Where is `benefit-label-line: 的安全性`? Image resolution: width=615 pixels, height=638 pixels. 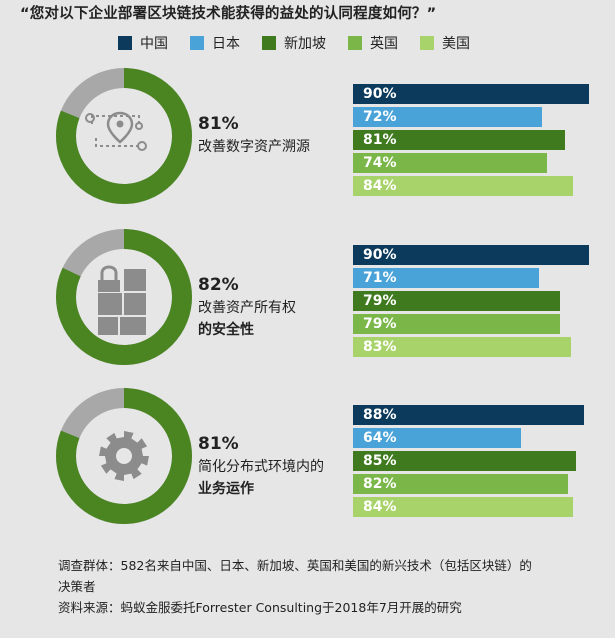 benefit-label-line: 的安全性 is located at coordinates (226, 330).